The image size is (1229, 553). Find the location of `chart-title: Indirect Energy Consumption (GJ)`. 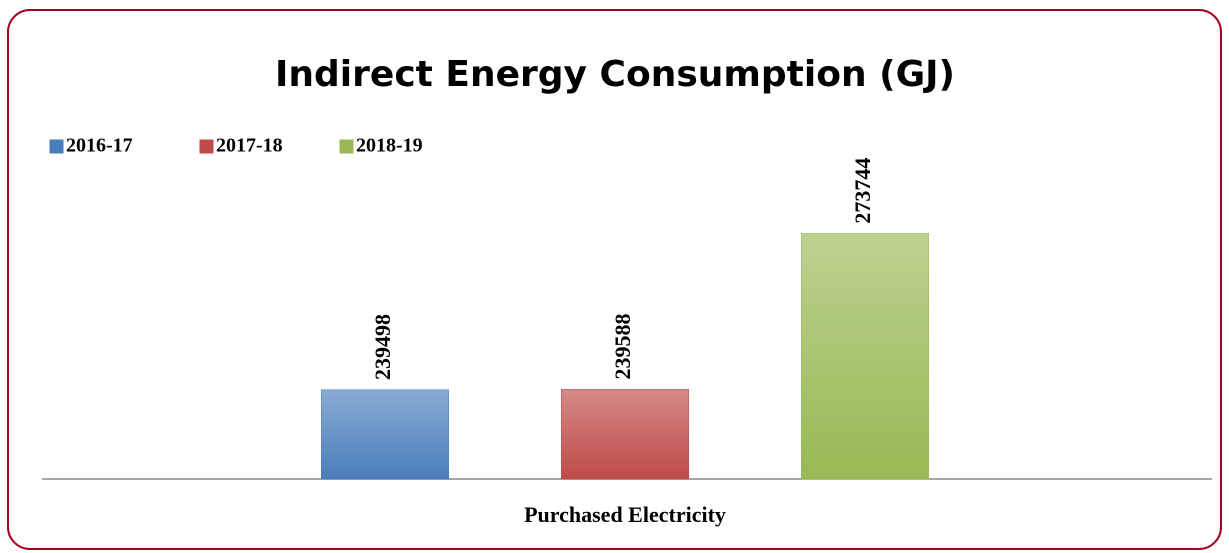

chart-title: Indirect Energy Consumption (GJ) is located at coordinates (615, 74).